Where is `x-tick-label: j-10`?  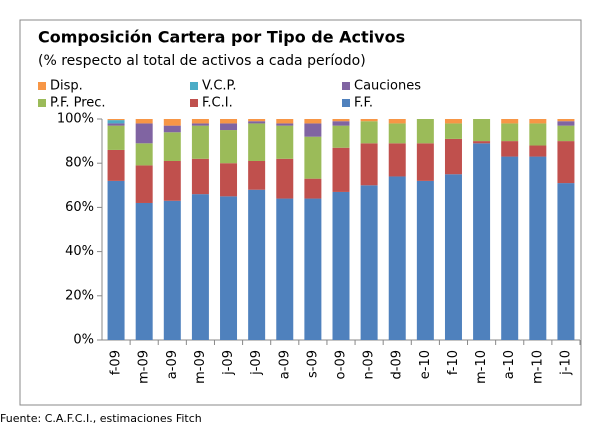
x-tick-label: j-10 is located at coordinates (565, 363).